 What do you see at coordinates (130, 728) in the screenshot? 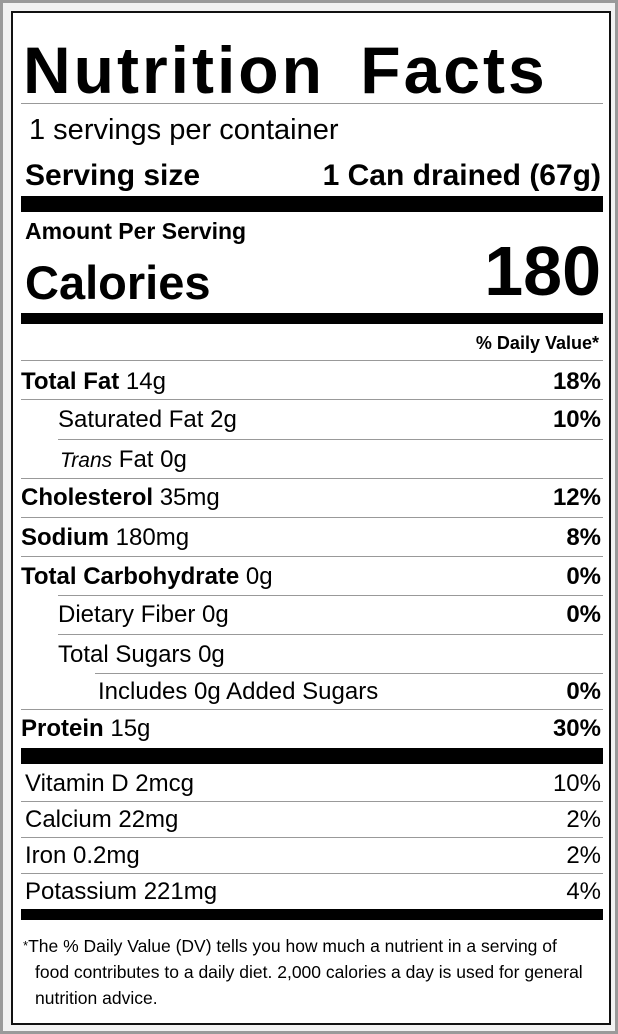
I see `nutrient-amount: 15g` at bounding box center [130, 728].